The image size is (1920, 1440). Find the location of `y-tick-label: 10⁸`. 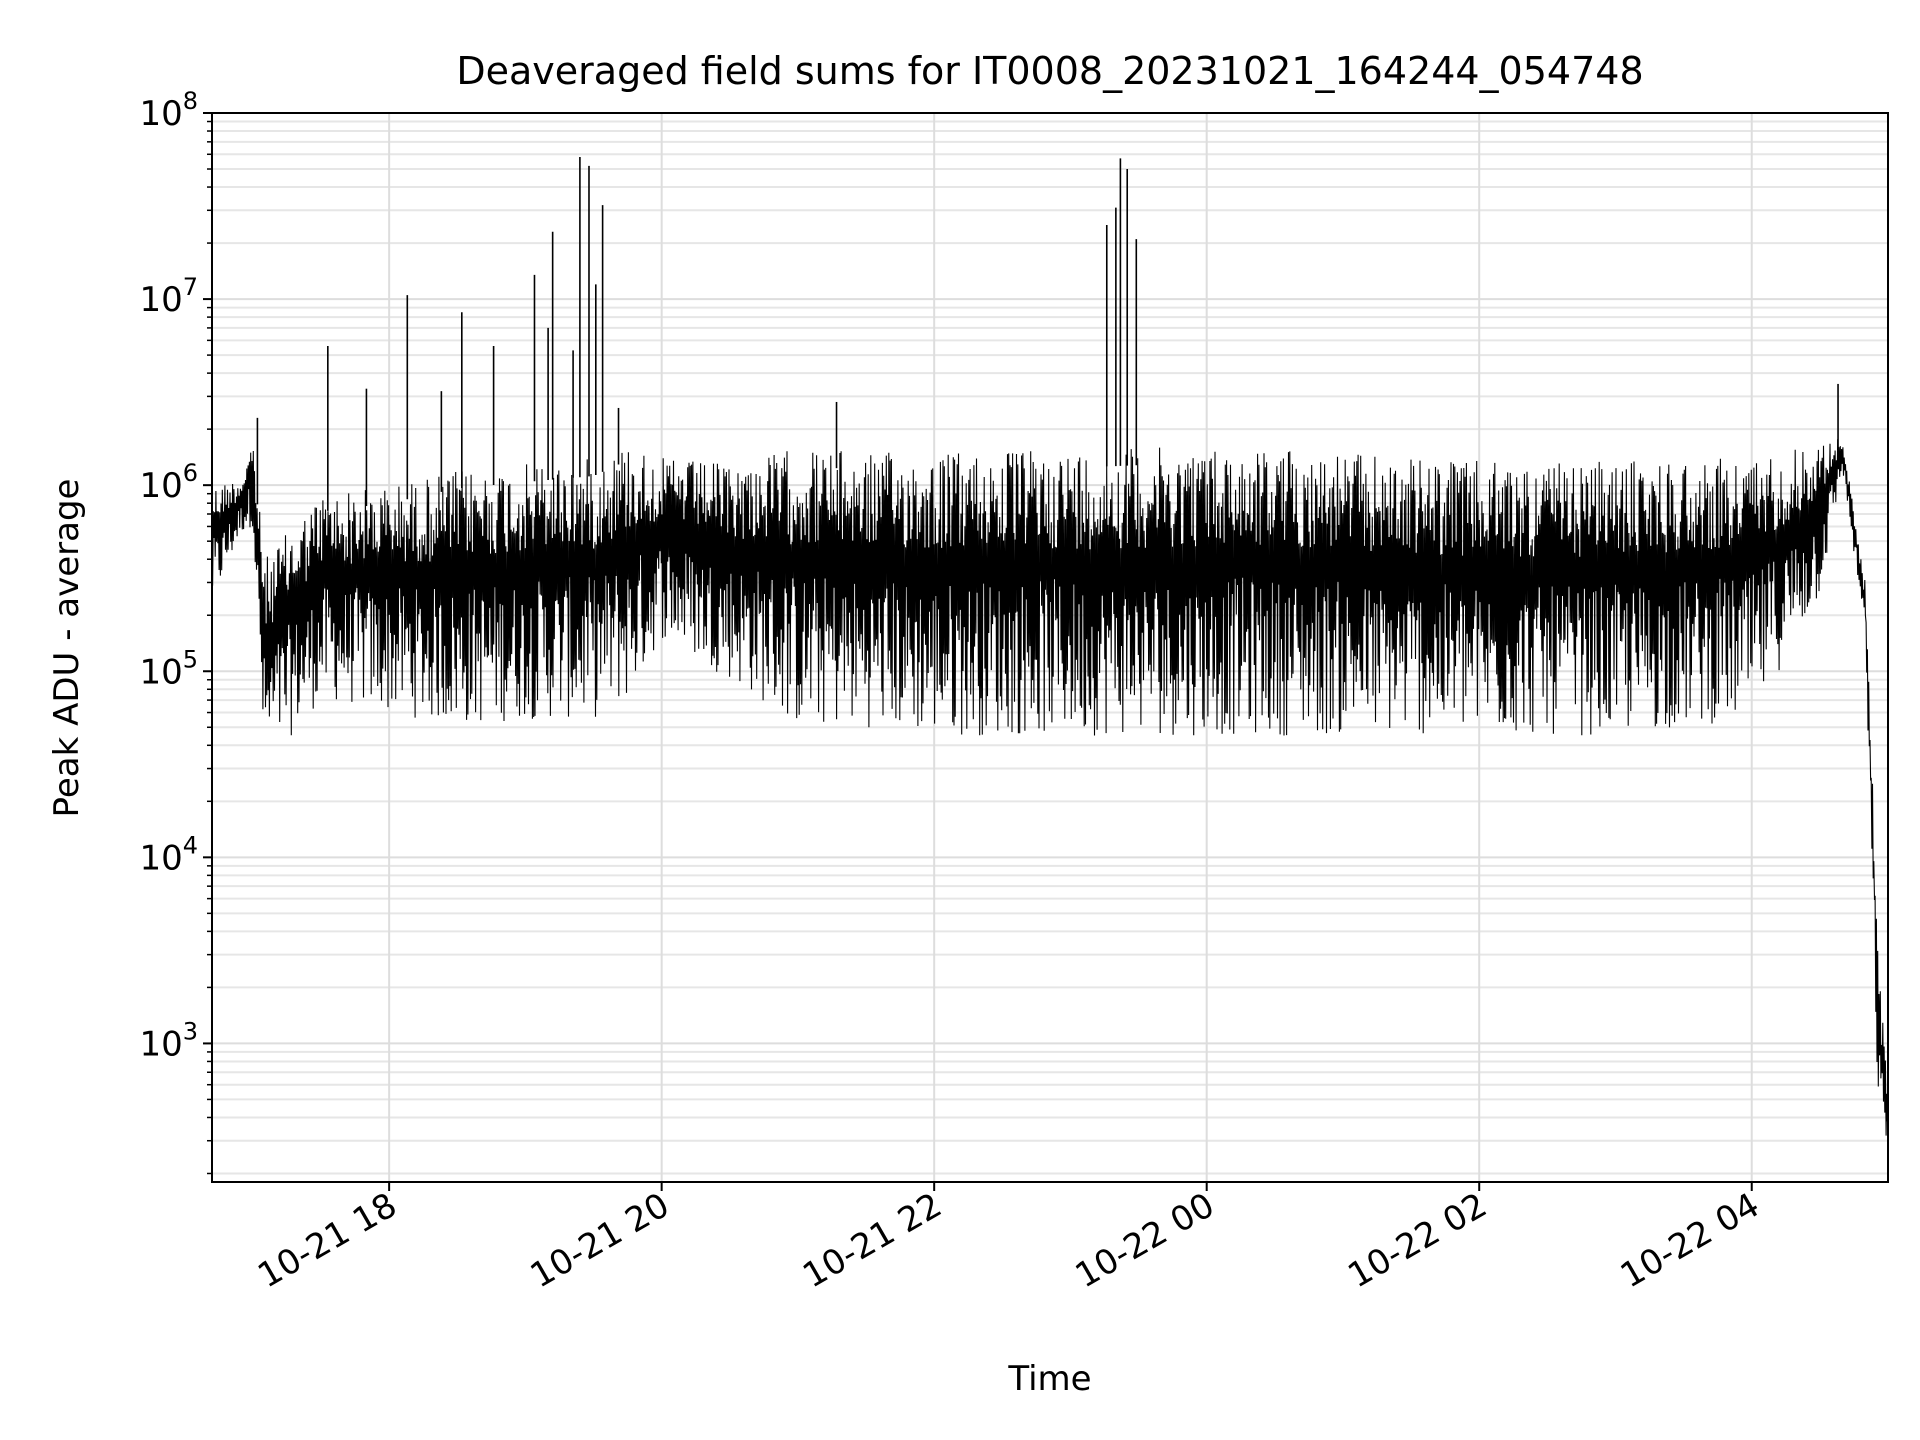

y-tick-label: 10⁸ is located at coordinates (168, 110).